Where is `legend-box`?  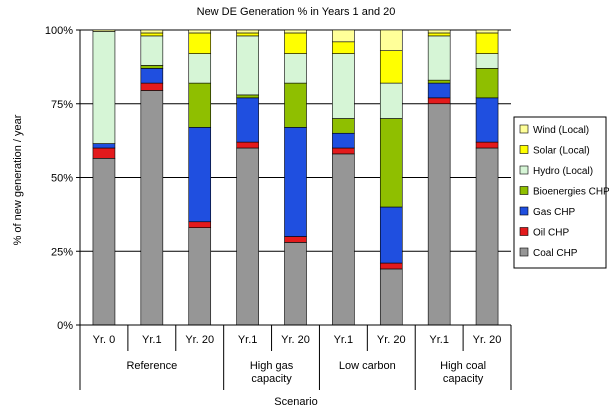 legend-box is located at coordinates (560, 192).